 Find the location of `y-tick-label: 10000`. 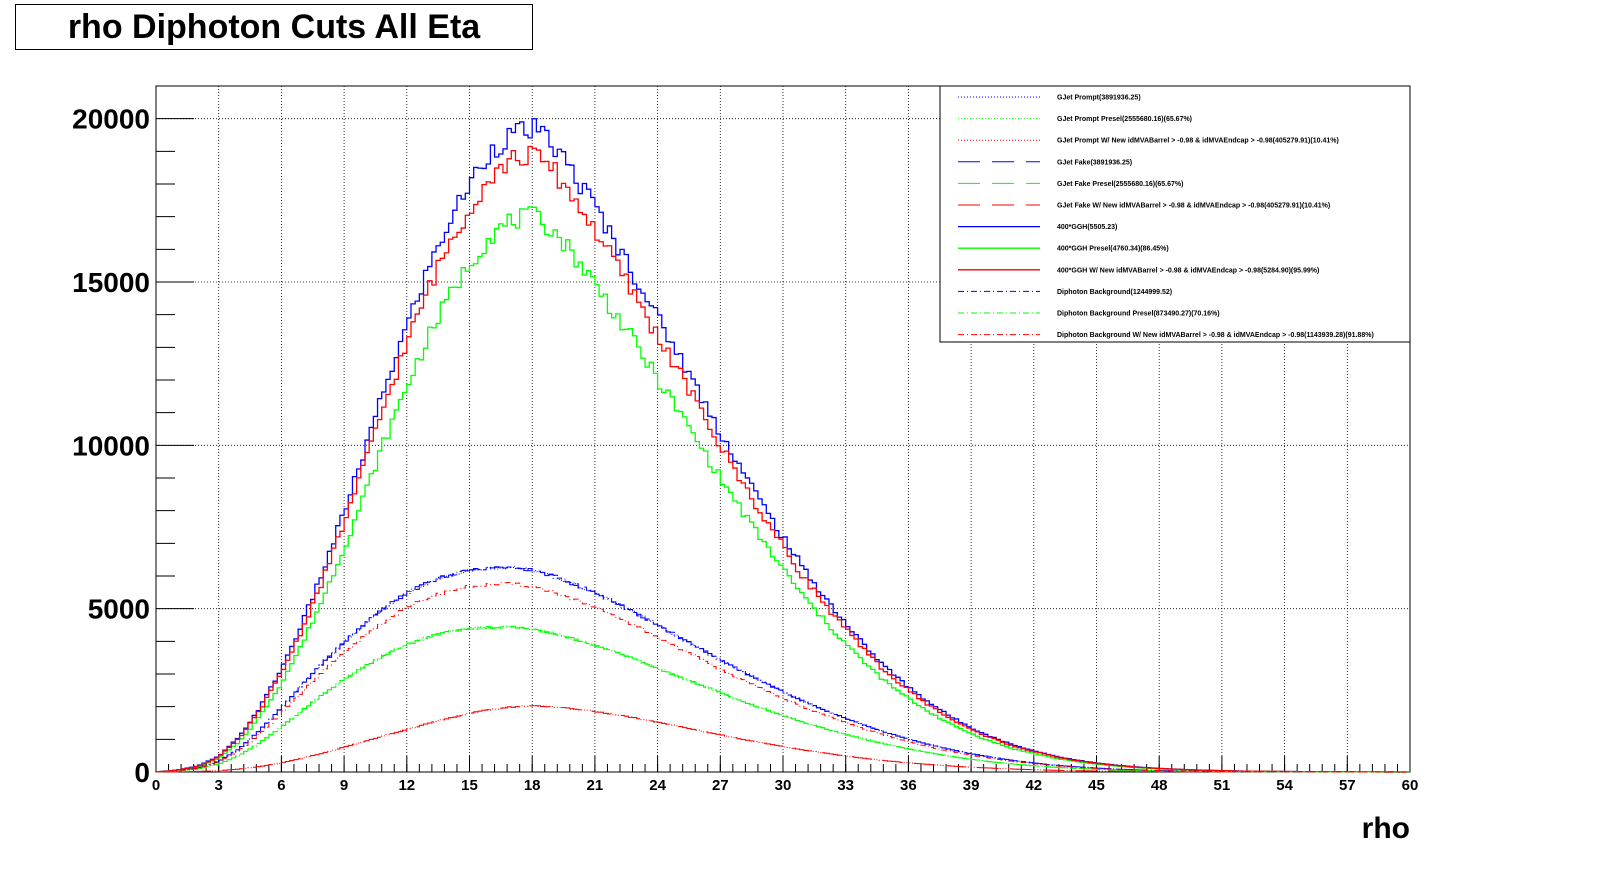

y-tick-label: 10000 is located at coordinates (111, 445).